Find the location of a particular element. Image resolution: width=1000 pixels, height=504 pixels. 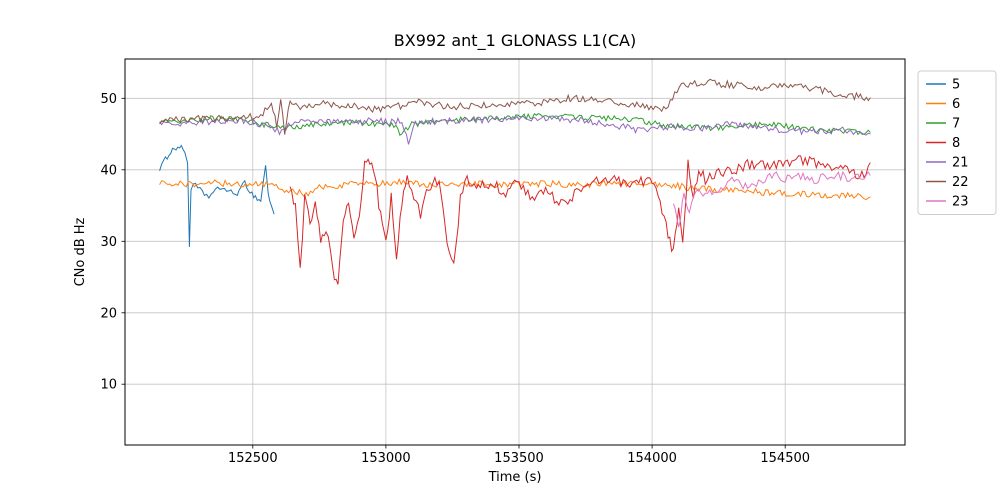

y-tick-label: 30 is located at coordinates (108, 242).